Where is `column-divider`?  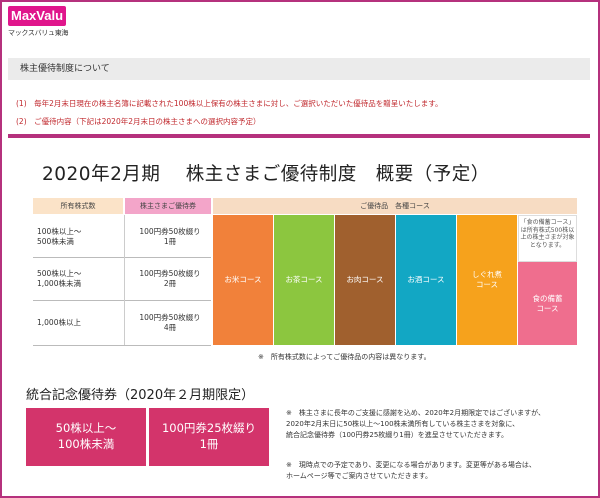 column-divider is located at coordinates (124, 280).